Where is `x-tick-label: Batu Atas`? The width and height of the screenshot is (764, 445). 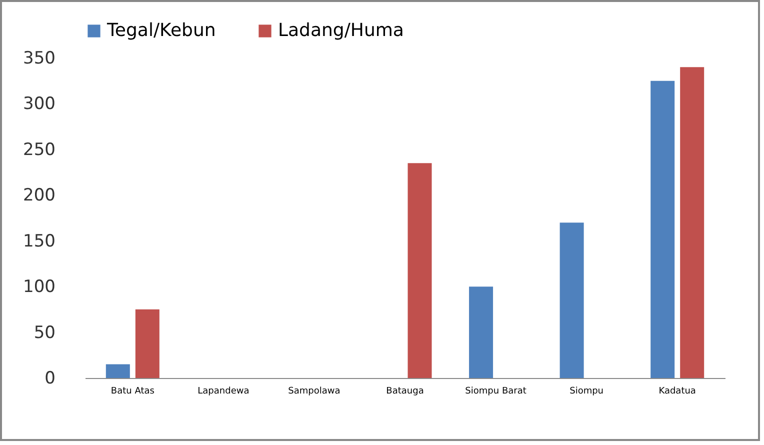
x-tick-label: Batu Atas is located at coordinates (132, 391).